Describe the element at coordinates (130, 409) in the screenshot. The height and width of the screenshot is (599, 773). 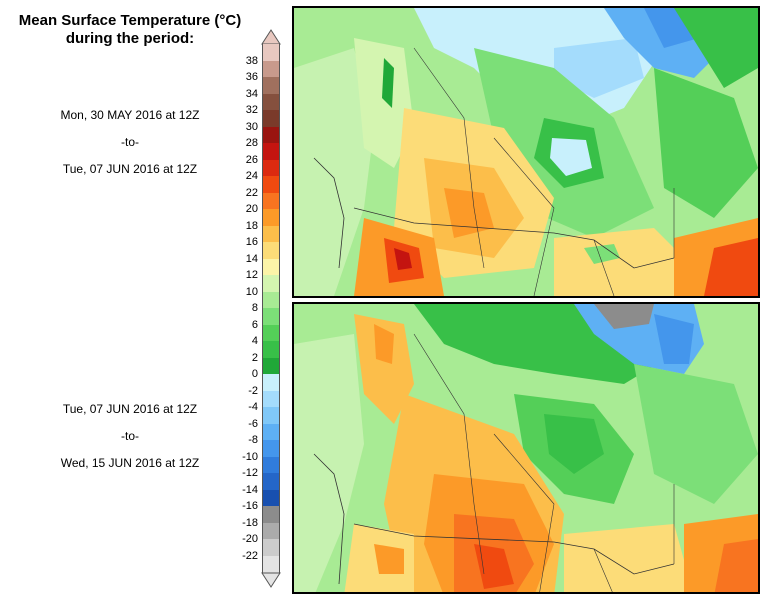
I see `period-2-start: Tue, 07 JUN 2016 at 12Z` at that location.